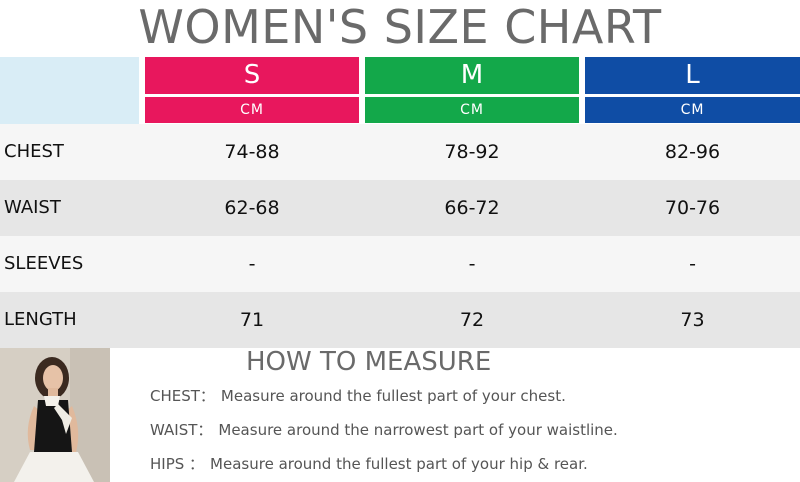  What do you see at coordinates (472, 264) in the screenshot?
I see `cell-m: -` at bounding box center [472, 264].